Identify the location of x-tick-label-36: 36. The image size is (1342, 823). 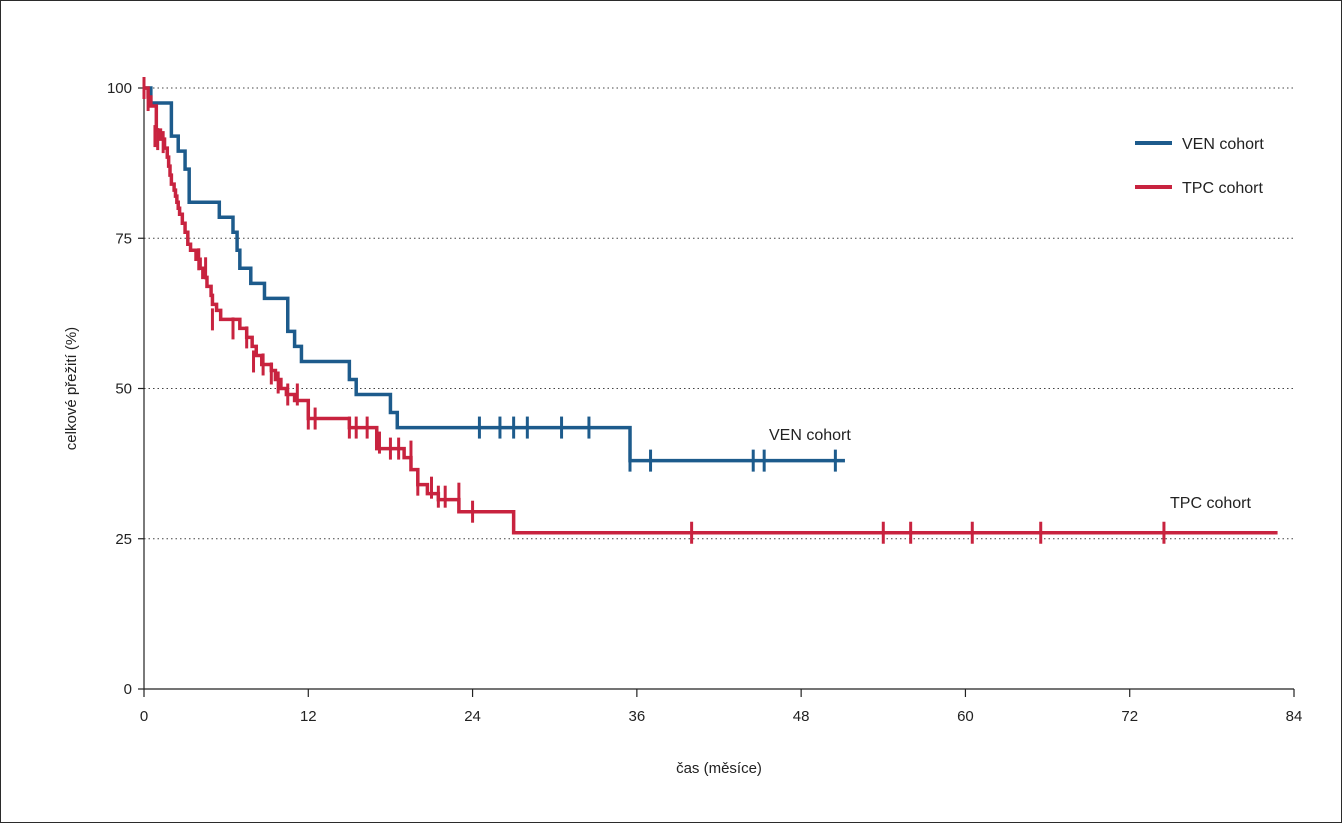
(637, 716).